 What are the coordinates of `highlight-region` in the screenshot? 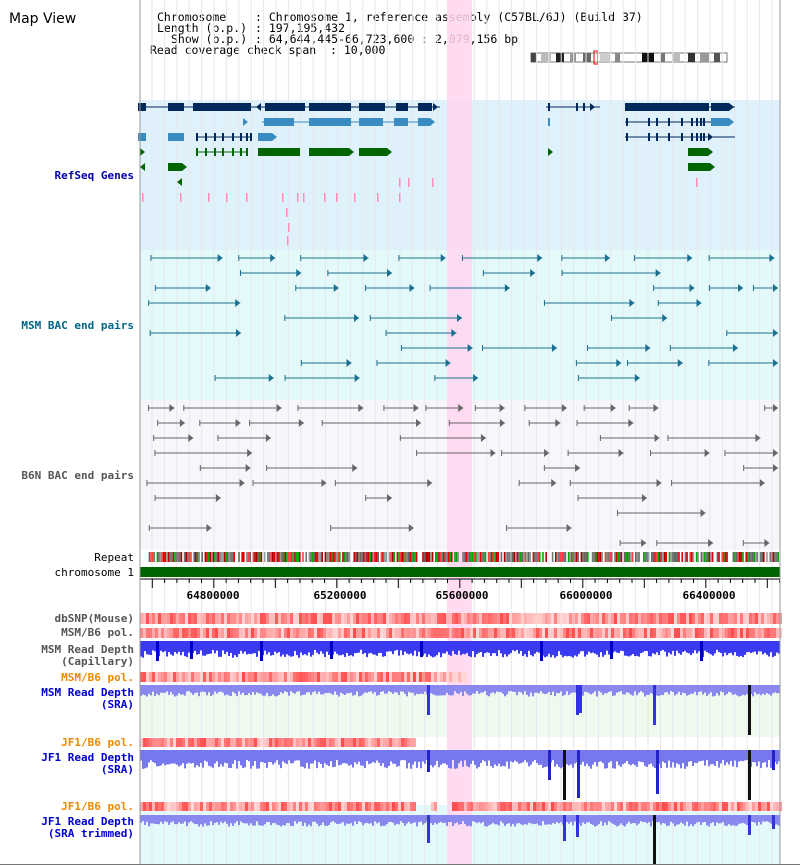 It's located at (459, 432).